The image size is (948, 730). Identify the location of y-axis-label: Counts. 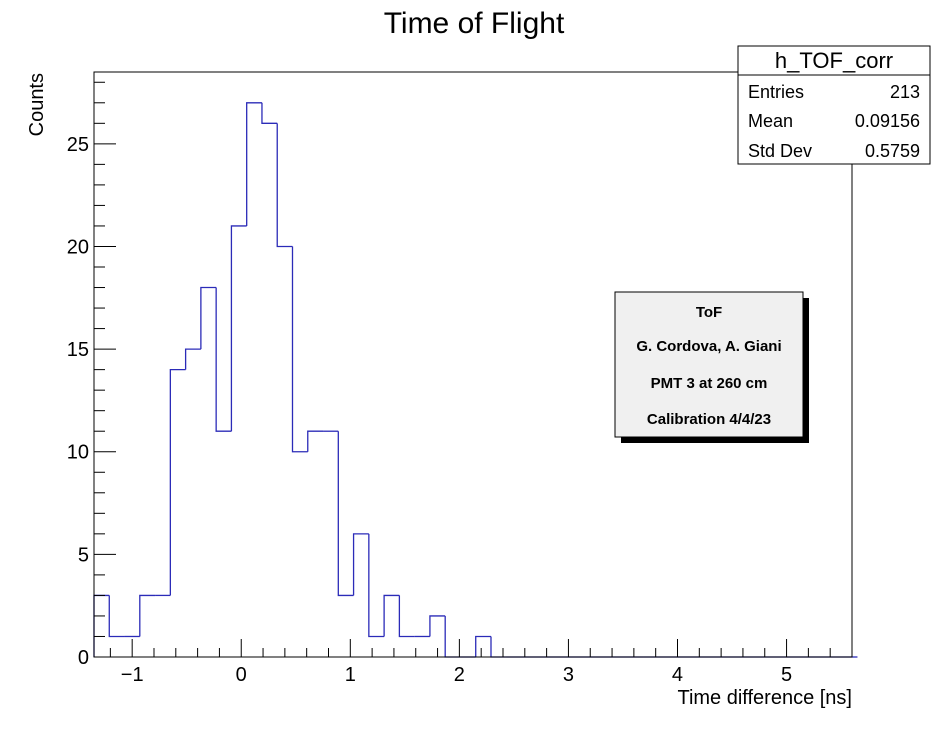
(37, 104).